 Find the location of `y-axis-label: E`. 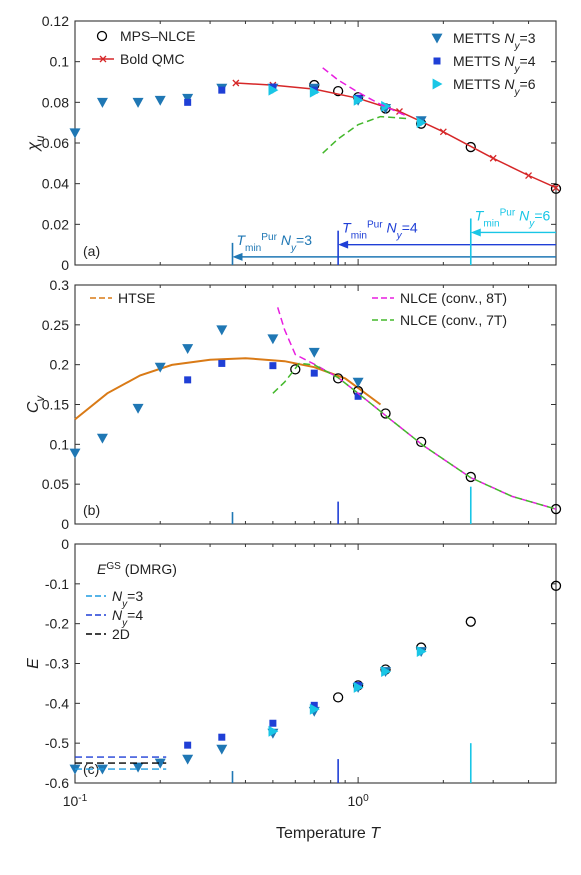

y-axis-label: E is located at coordinates (33, 663).